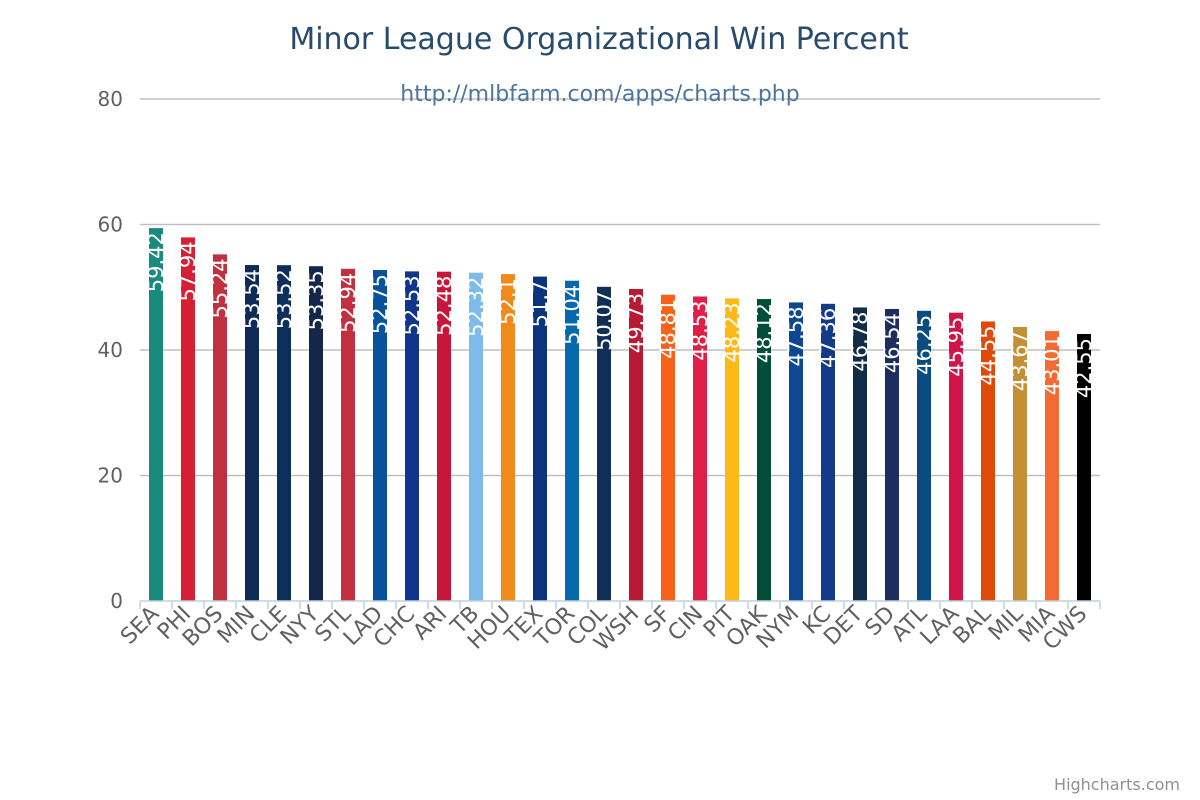 The image size is (1200, 800). What do you see at coordinates (508, 437) in the screenshot?
I see `bar-hou` at bounding box center [508, 437].